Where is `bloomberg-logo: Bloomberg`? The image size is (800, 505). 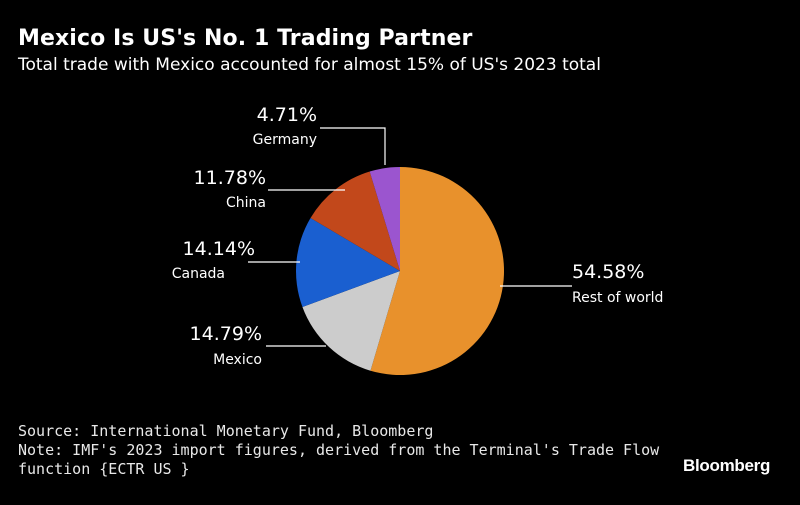 bloomberg-logo: Bloomberg is located at coordinates (727, 465).